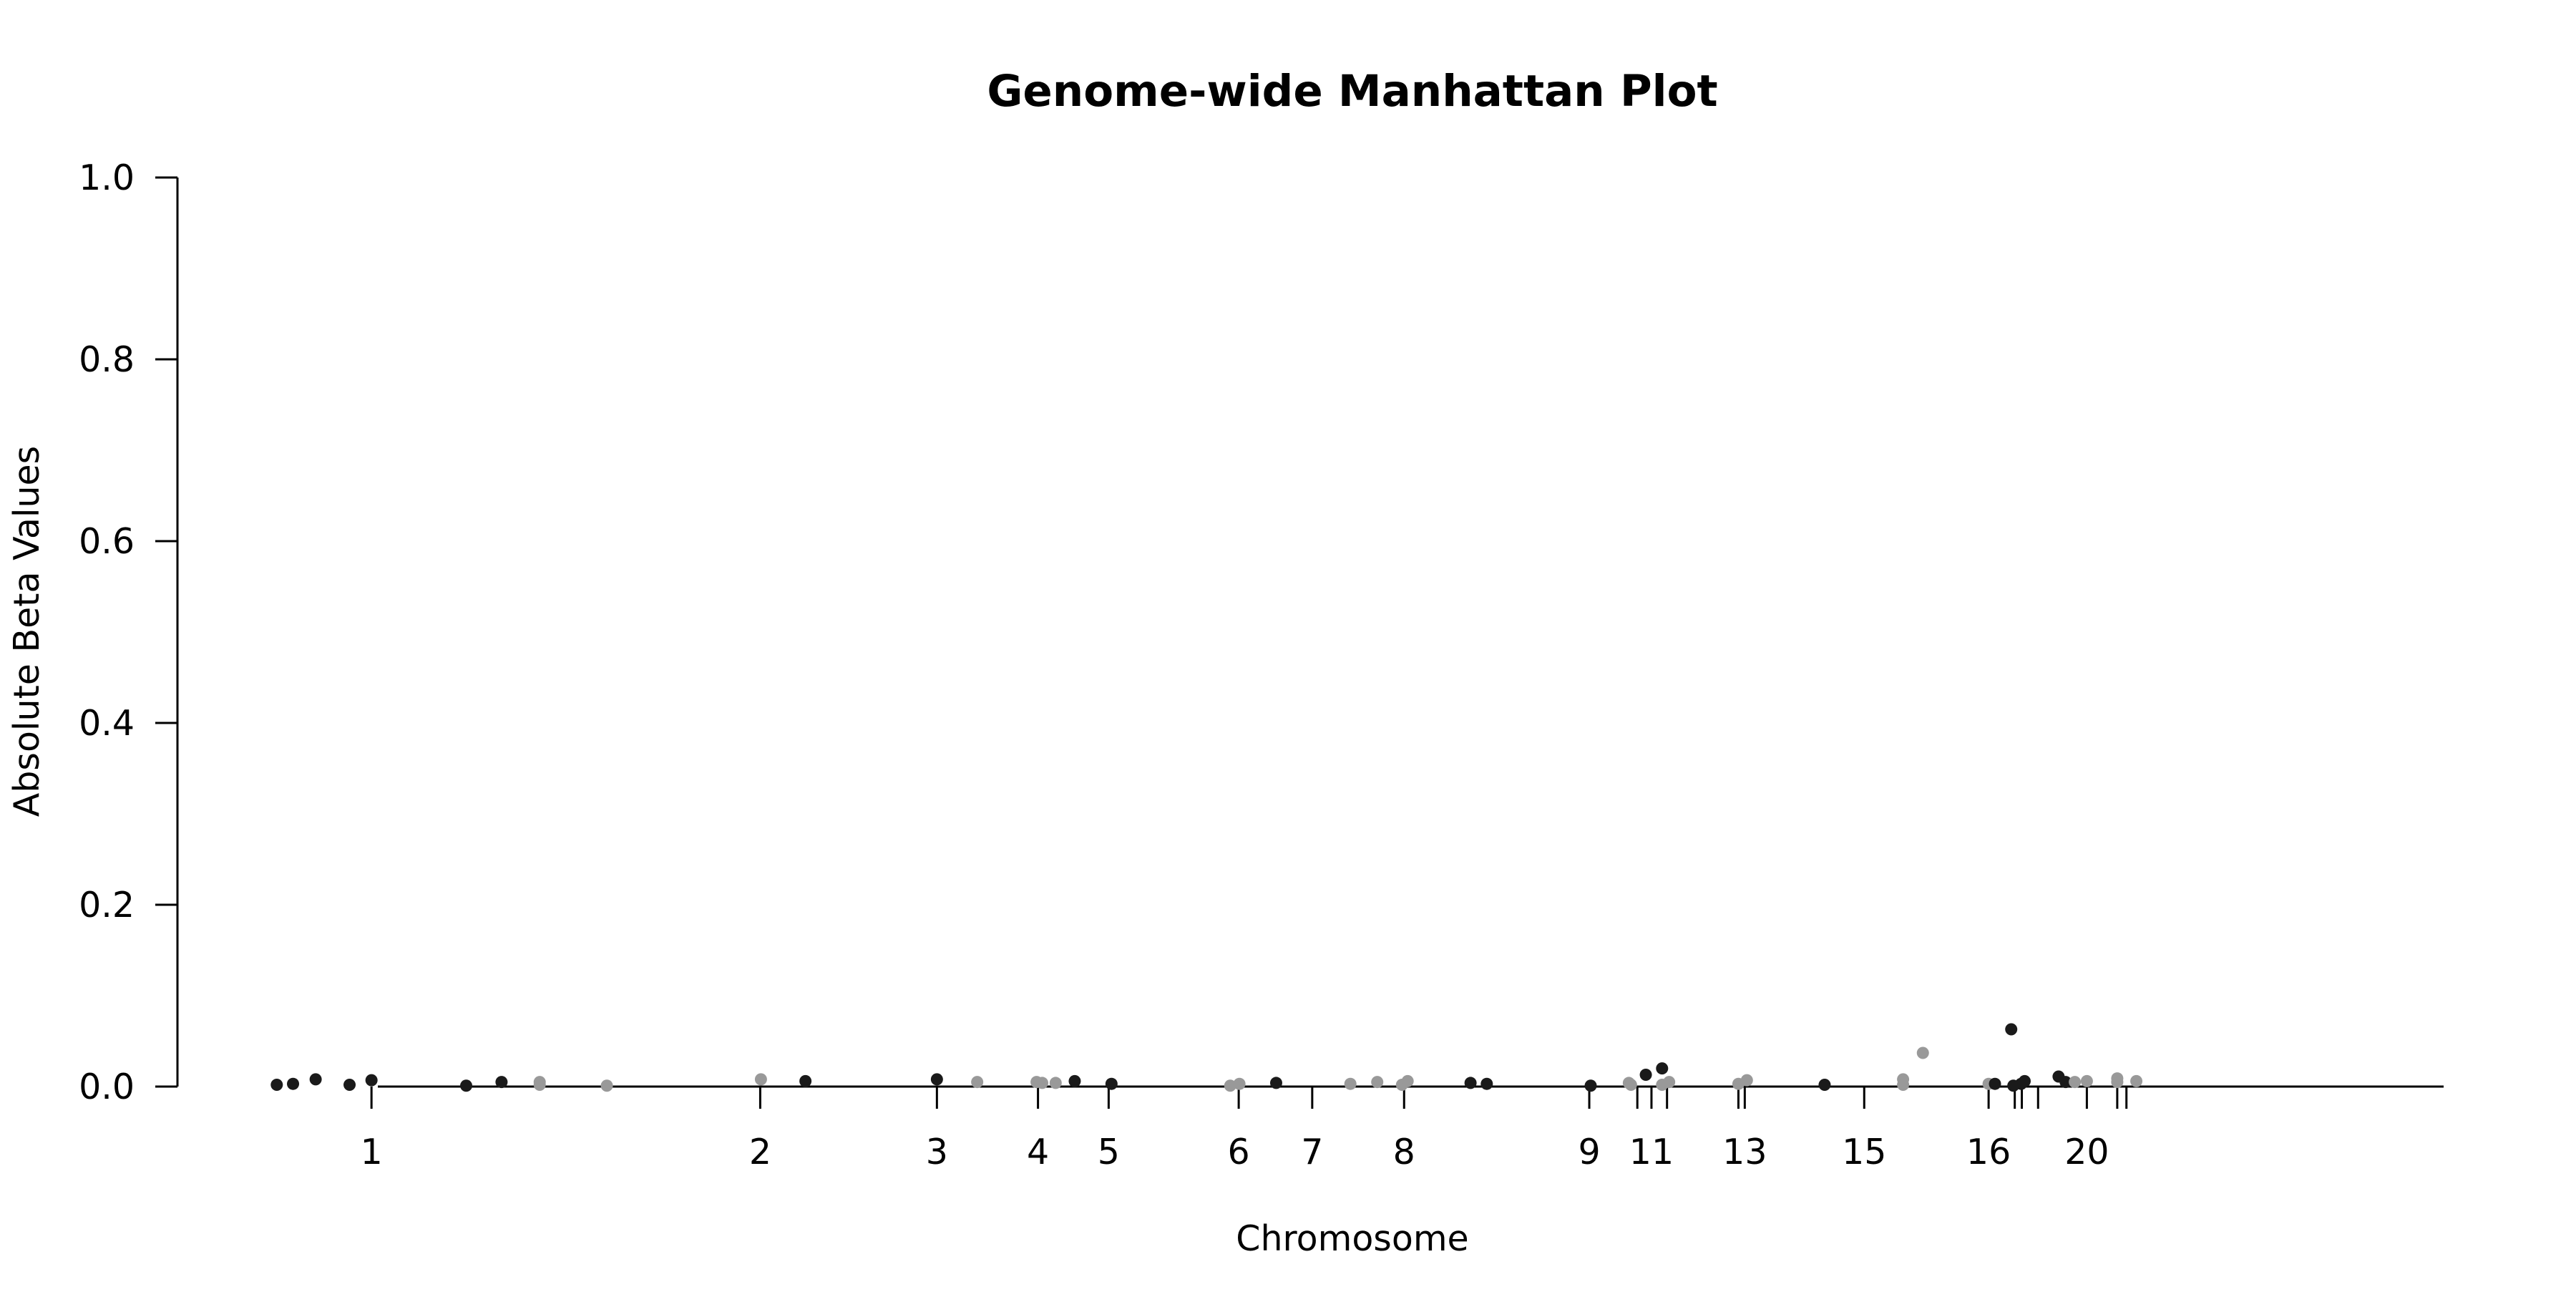 The width and height of the screenshot is (2576, 1292). What do you see at coordinates (1404, 1152) in the screenshot?
I see `x-tick-label: 8` at bounding box center [1404, 1152].